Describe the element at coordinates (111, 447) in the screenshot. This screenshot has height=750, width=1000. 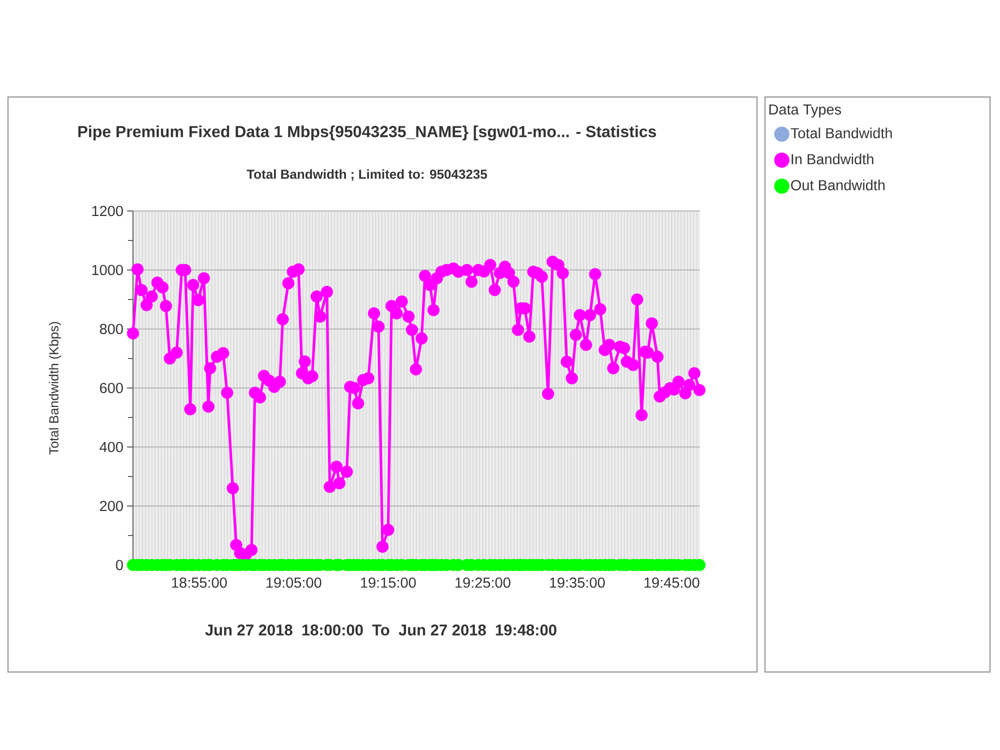
I see `y-tick-label: 400` at that location.